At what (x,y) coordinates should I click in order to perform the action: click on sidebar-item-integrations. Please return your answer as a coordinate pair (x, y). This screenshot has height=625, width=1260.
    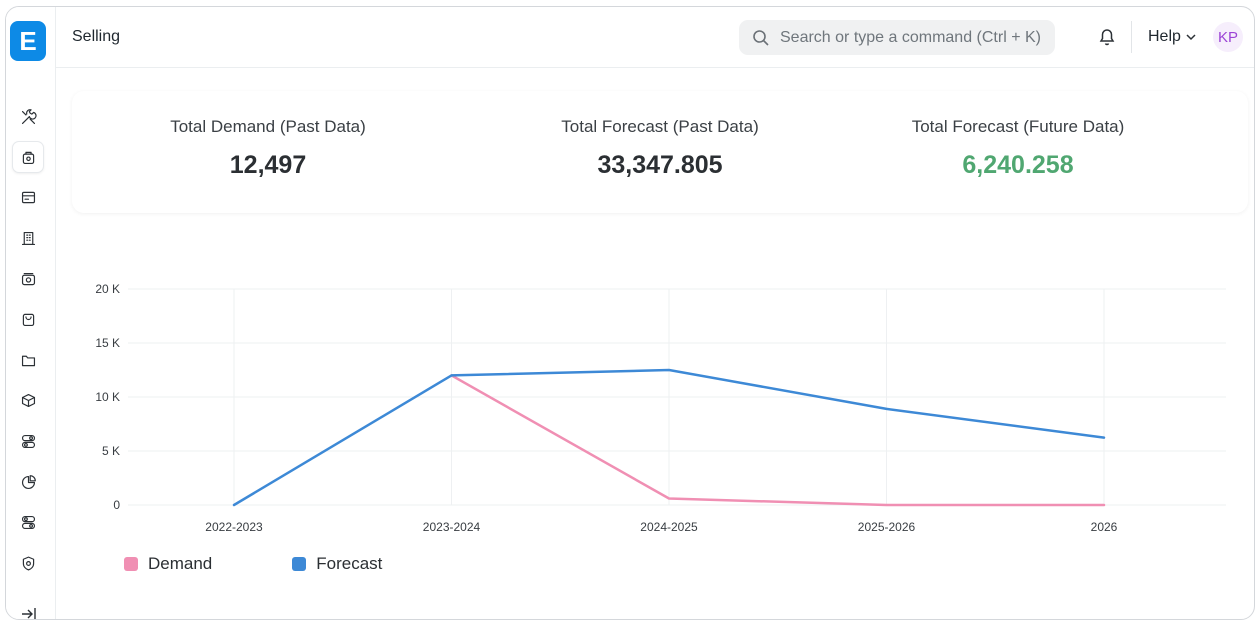
    Looking at the image, I should click on (28, 522).